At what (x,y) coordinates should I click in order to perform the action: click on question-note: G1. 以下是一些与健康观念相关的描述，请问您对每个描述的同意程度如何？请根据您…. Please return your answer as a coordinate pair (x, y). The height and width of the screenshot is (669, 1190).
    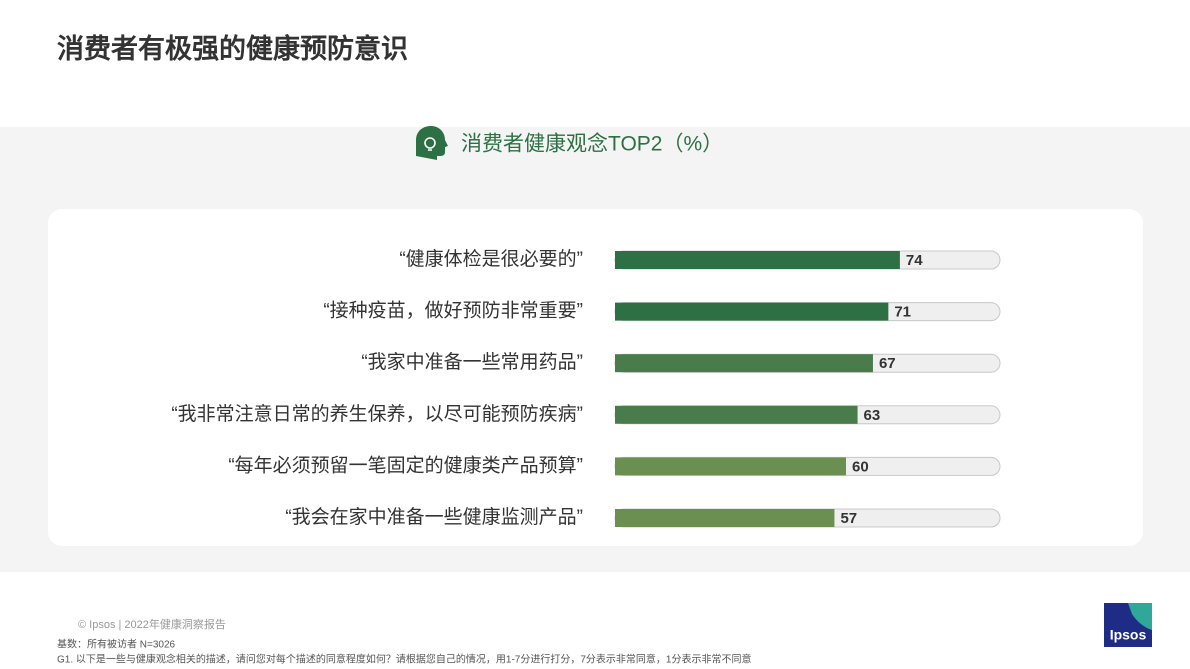
    Looking at the image, I should click on (404, 659).